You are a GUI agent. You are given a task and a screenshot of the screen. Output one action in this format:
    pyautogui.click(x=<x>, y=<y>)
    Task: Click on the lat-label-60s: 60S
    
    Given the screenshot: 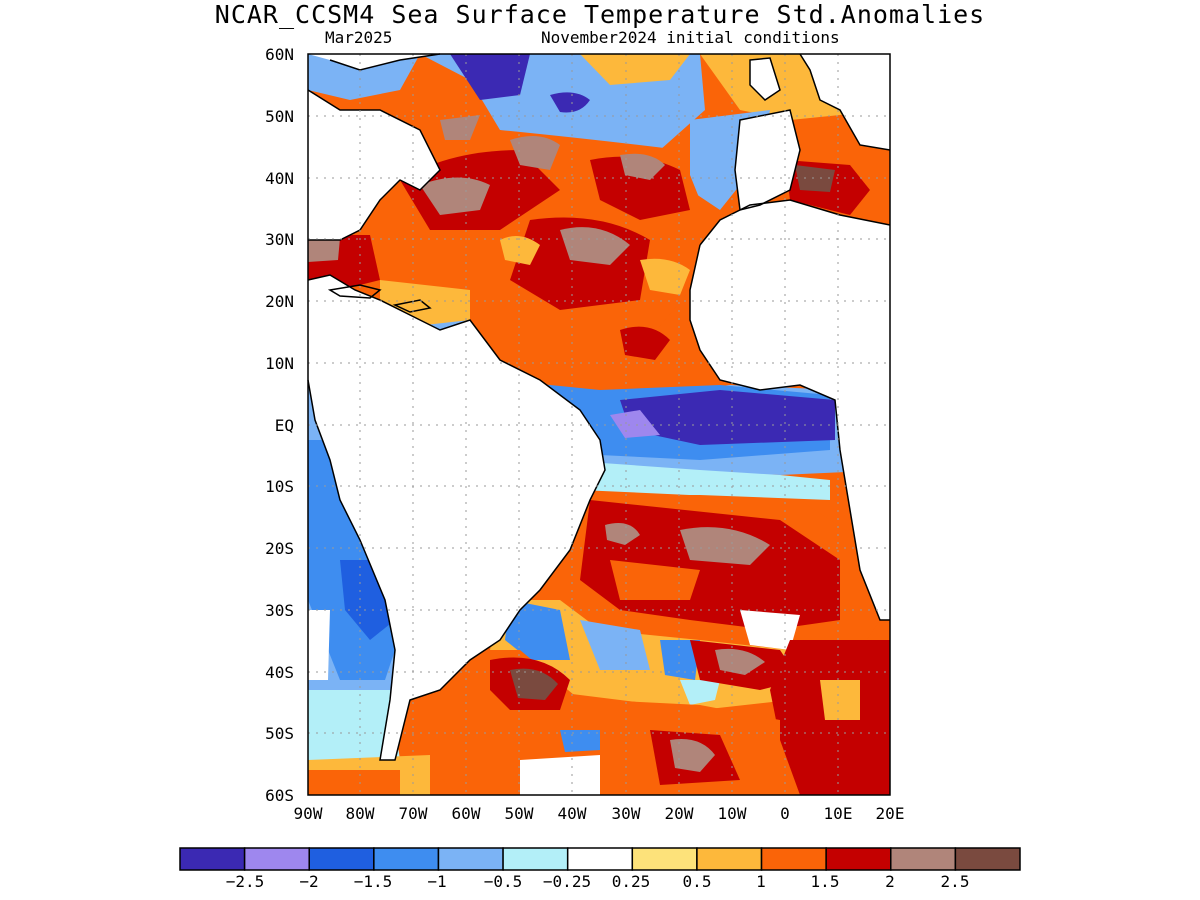 What is the action you would take?
    pyautogui.click(x=279, y=795)
    